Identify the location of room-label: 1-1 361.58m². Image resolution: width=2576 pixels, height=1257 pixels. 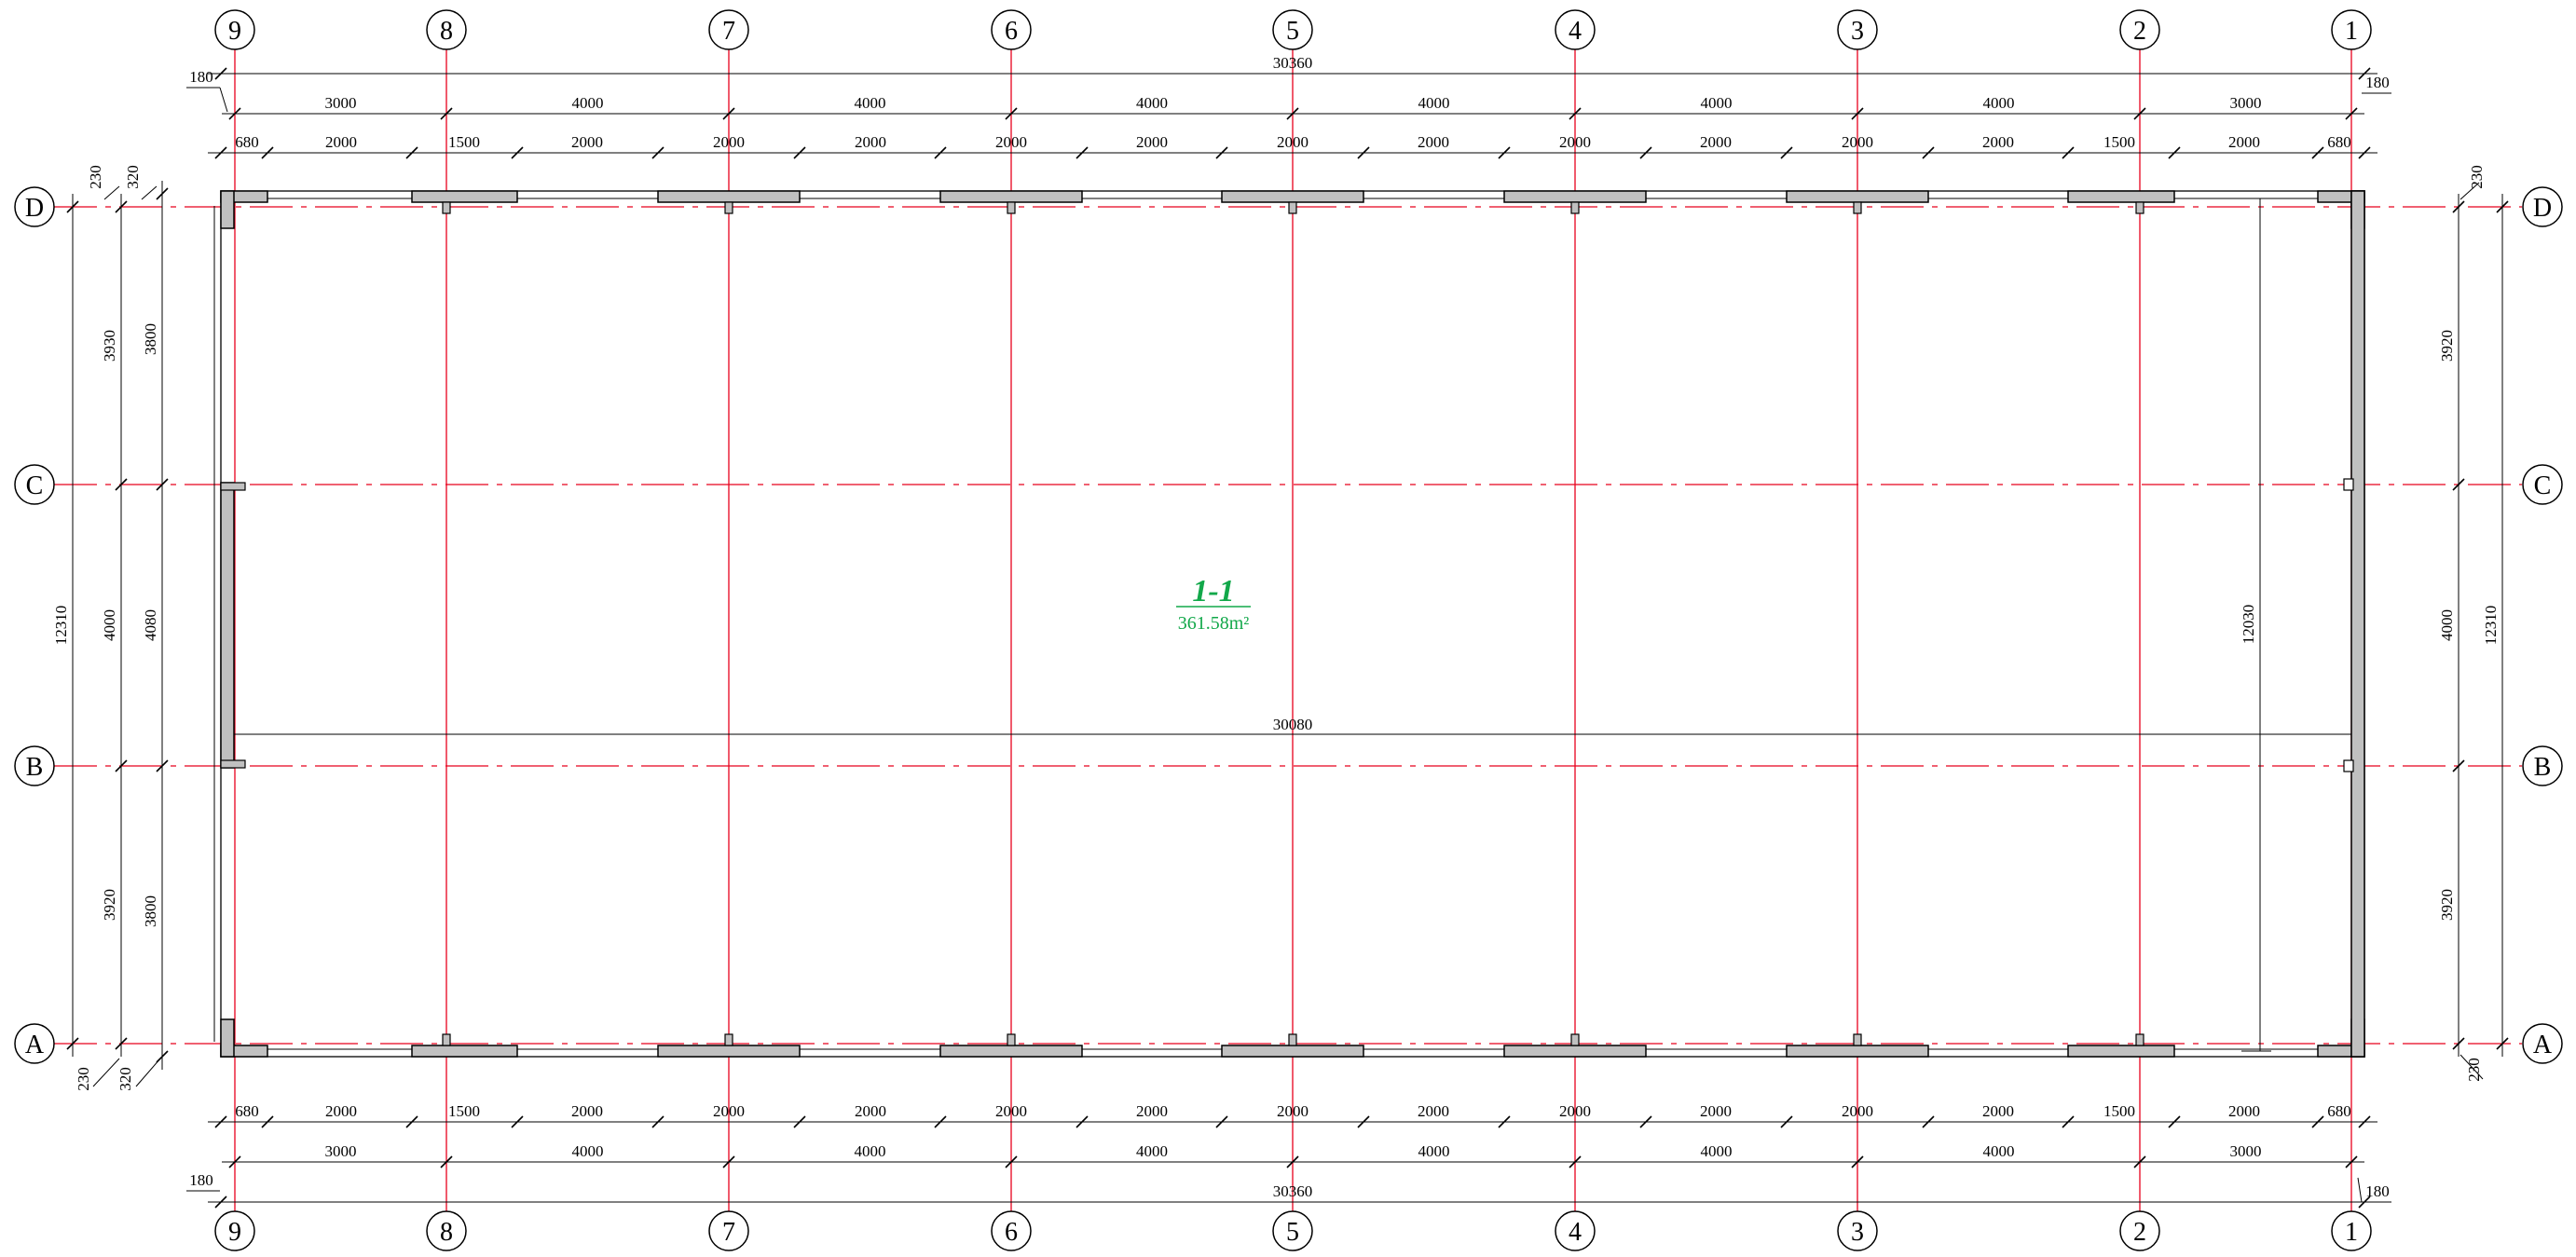
(1213, 604).